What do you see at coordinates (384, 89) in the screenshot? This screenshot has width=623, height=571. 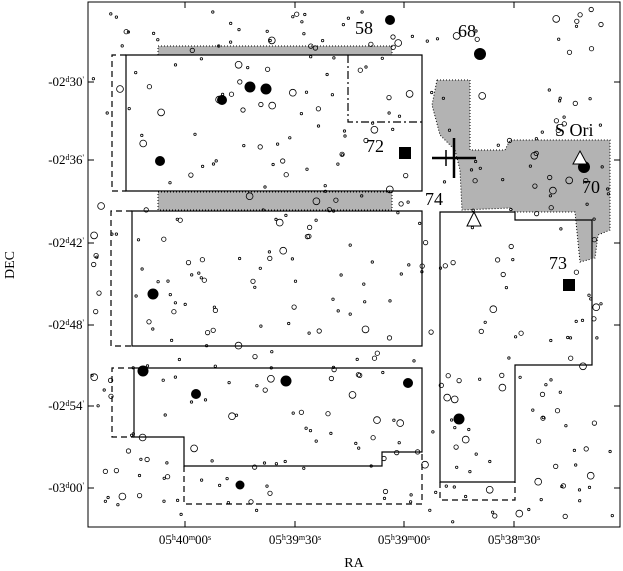 I see `field-top-dashdot` at bounding box center [384, 89].